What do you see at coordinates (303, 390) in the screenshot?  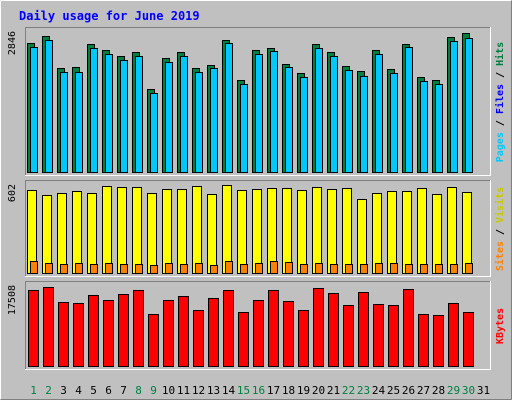 I see `x-tick-label-day-19: 19` at bounding box center [303, 390].